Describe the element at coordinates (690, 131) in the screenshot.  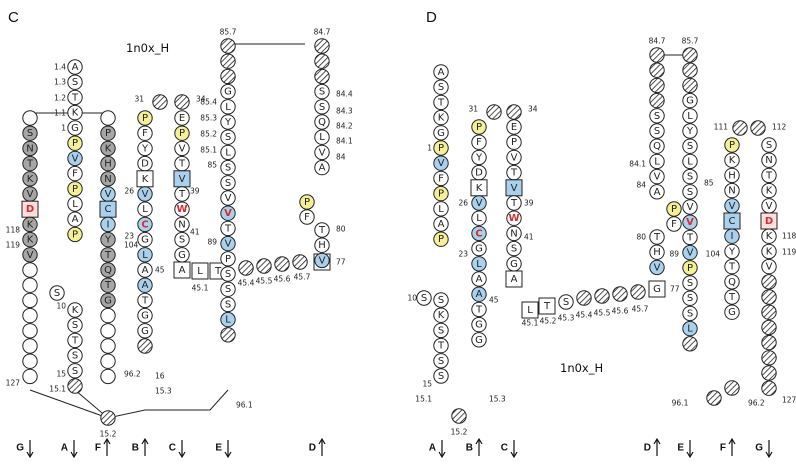
I see `residue-letter: Y` at that location.